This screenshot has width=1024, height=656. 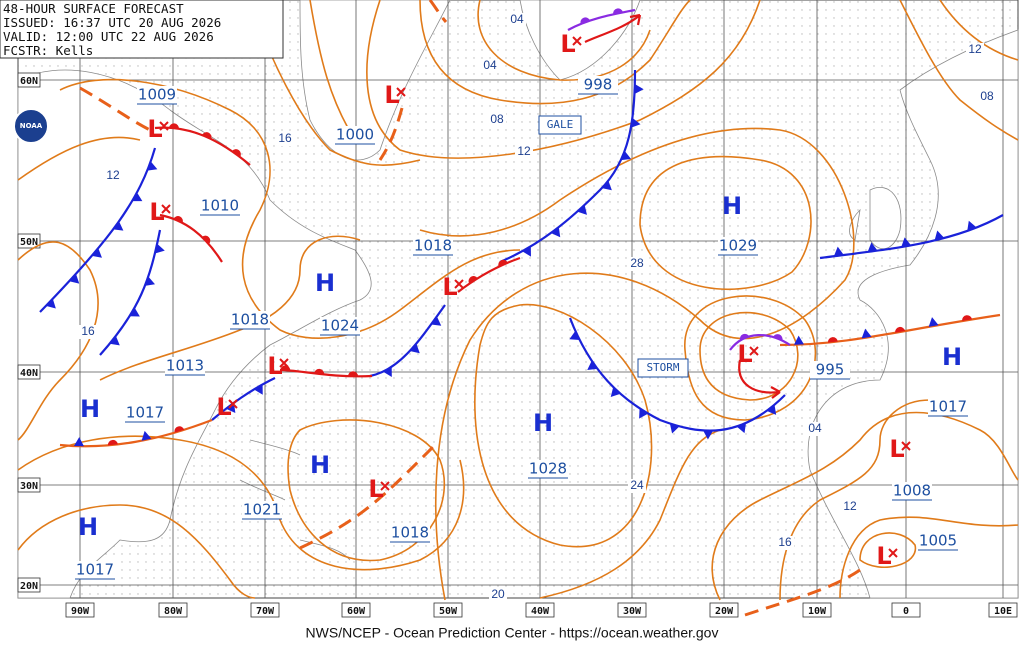 I want to click on isobar-label: 20, so click(x=498, y=594).